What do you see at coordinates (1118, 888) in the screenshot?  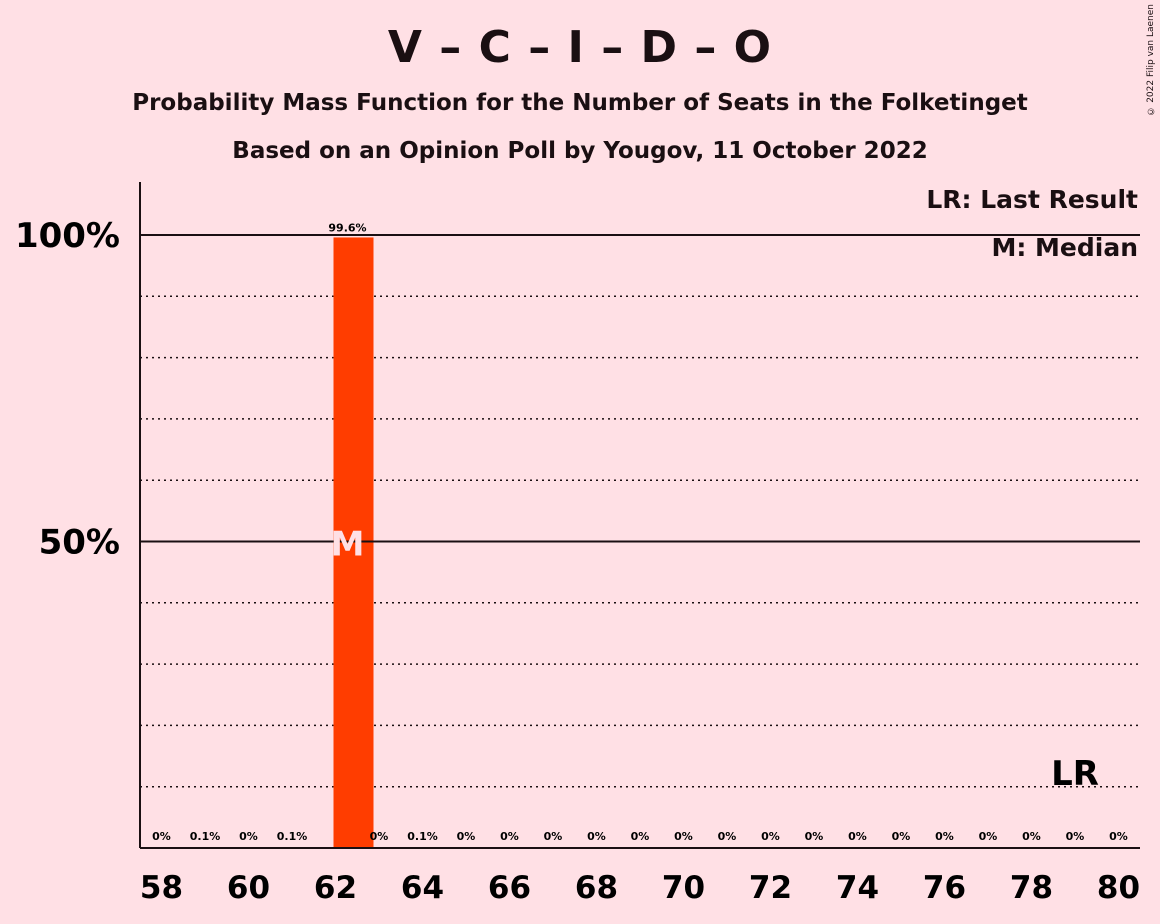 I see `x-tick-label: 80` at bounding box center [1118, 888].